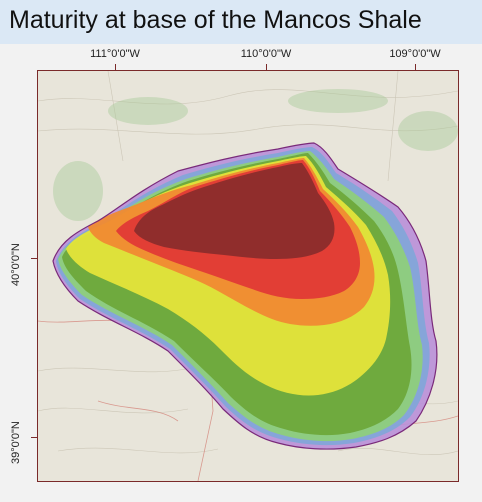 The width and height of the screenshot is (482, 502). Describe the element at coordinates (415, 67) in the screenshot. I see `longitude-tick-109w` at that location.